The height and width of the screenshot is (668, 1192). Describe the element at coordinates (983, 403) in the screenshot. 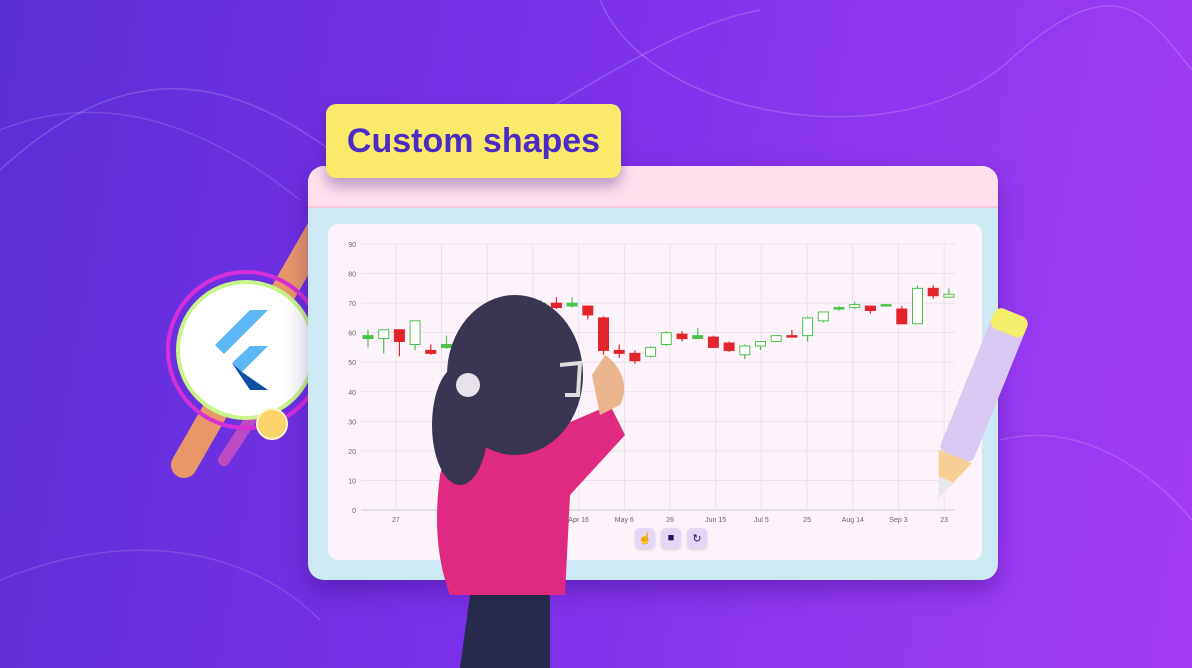

I see `pencil-illustration` at that location.